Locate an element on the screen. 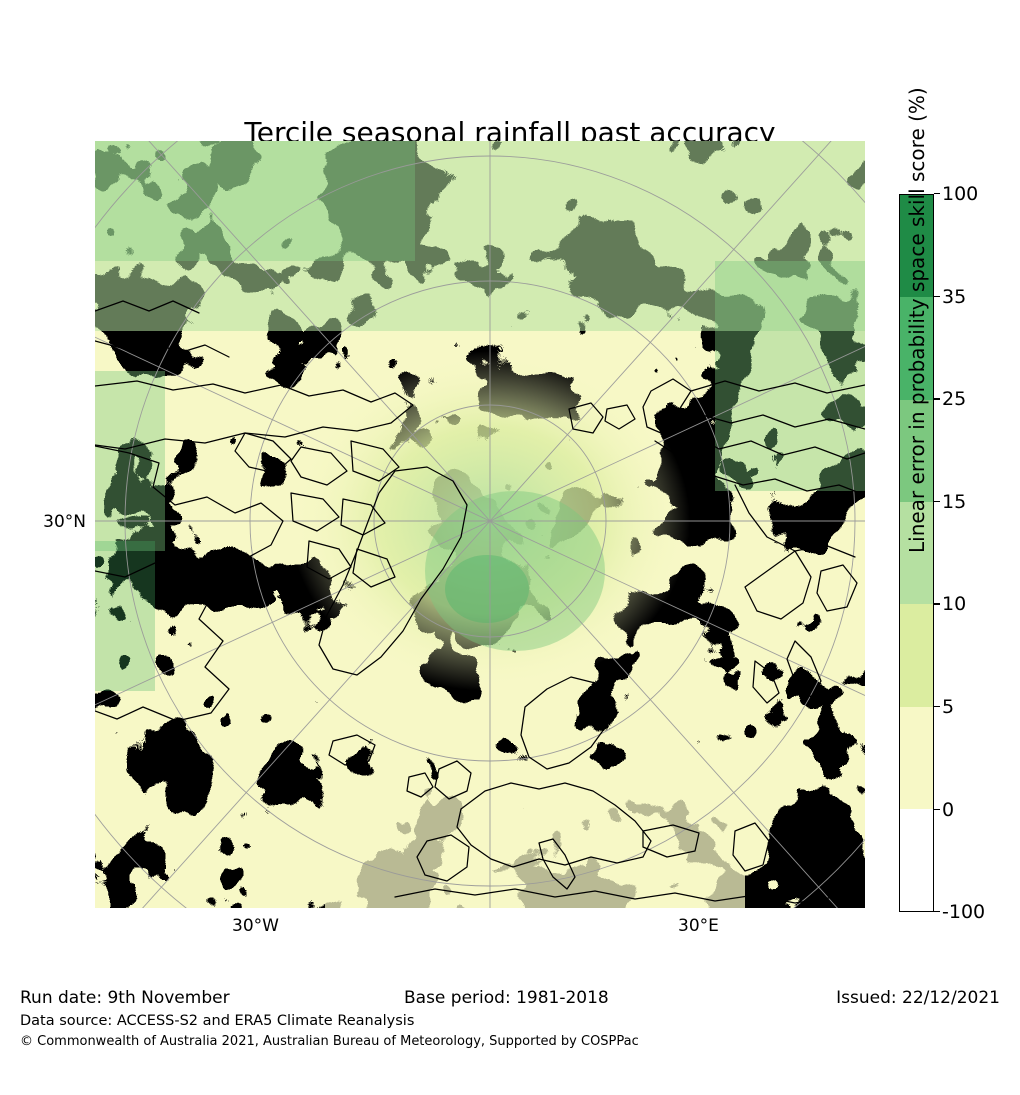  colorbar-ticks: 100 35 25 15 10 5 0 -100 is located at coordinates (964, 553).